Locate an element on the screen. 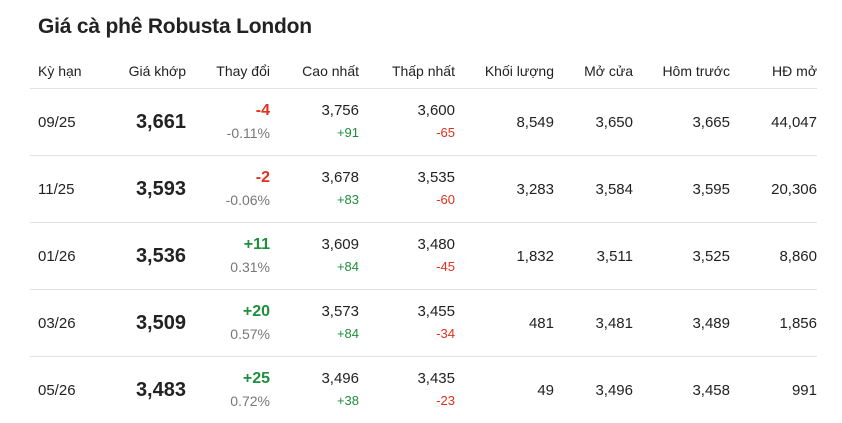 This screenshot has width=842, height=423. prev-close-cell: 3,595 is located at coordinates (681, 189).